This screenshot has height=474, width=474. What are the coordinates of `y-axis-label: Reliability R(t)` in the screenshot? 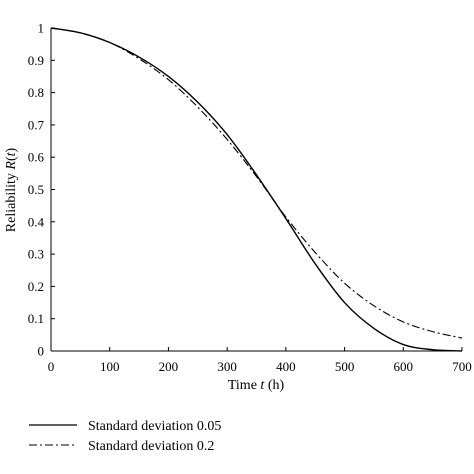 It's located at (11, 189).